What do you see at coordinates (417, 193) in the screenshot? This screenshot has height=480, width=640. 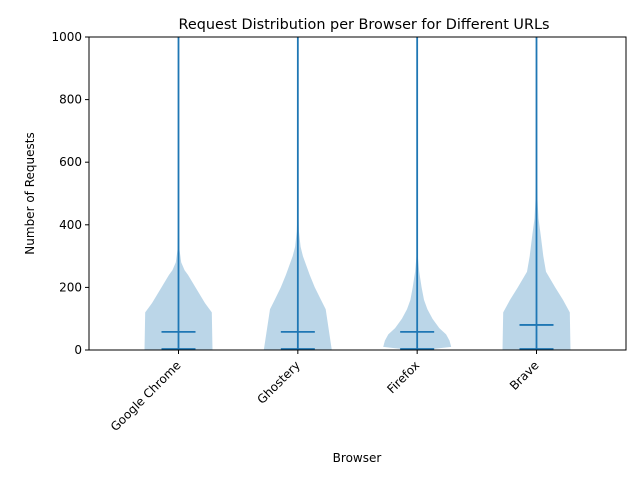 I see `violin-firefox` at bounding box center [417, 193].